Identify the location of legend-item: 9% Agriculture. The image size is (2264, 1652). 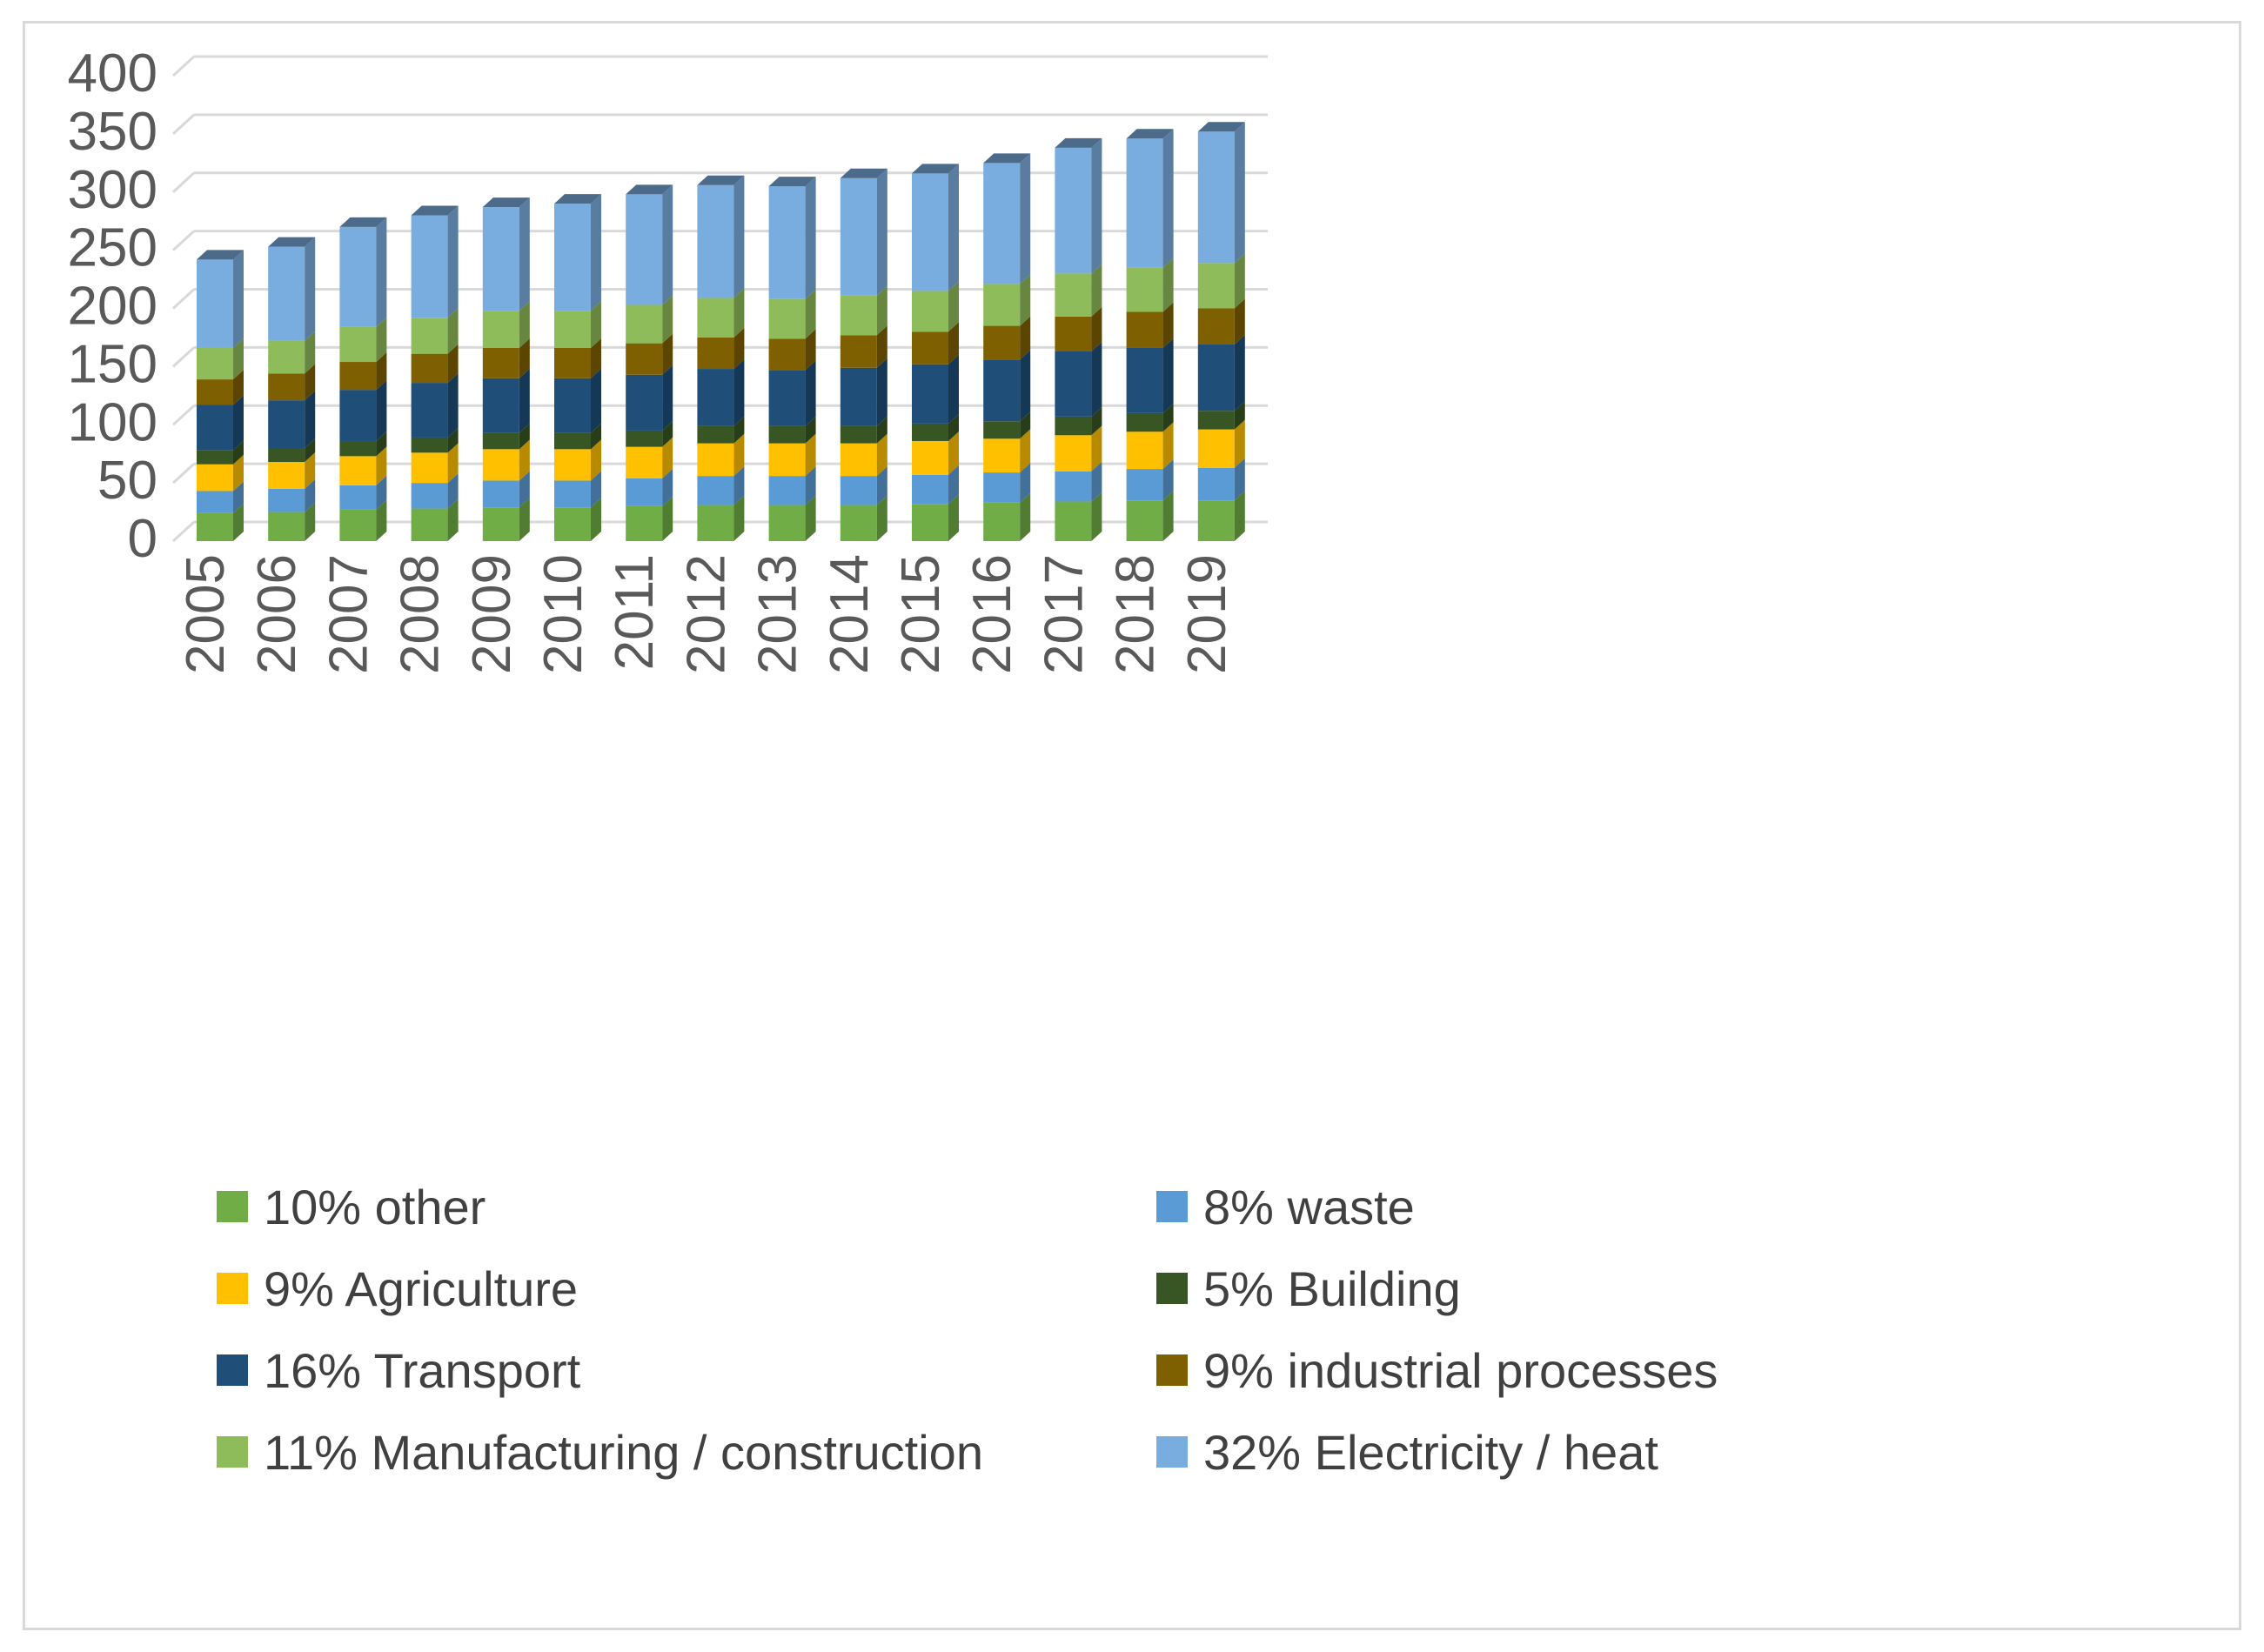
(397, 1288).